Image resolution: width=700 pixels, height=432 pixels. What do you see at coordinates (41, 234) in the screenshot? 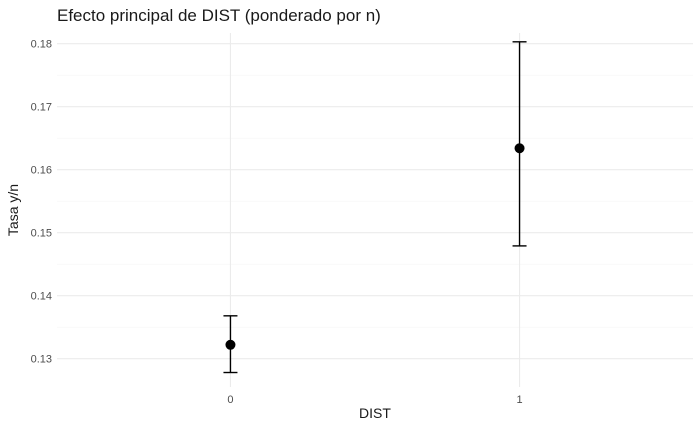
I see `y-tick-label: 0.15` at bounding box center [41, 234].